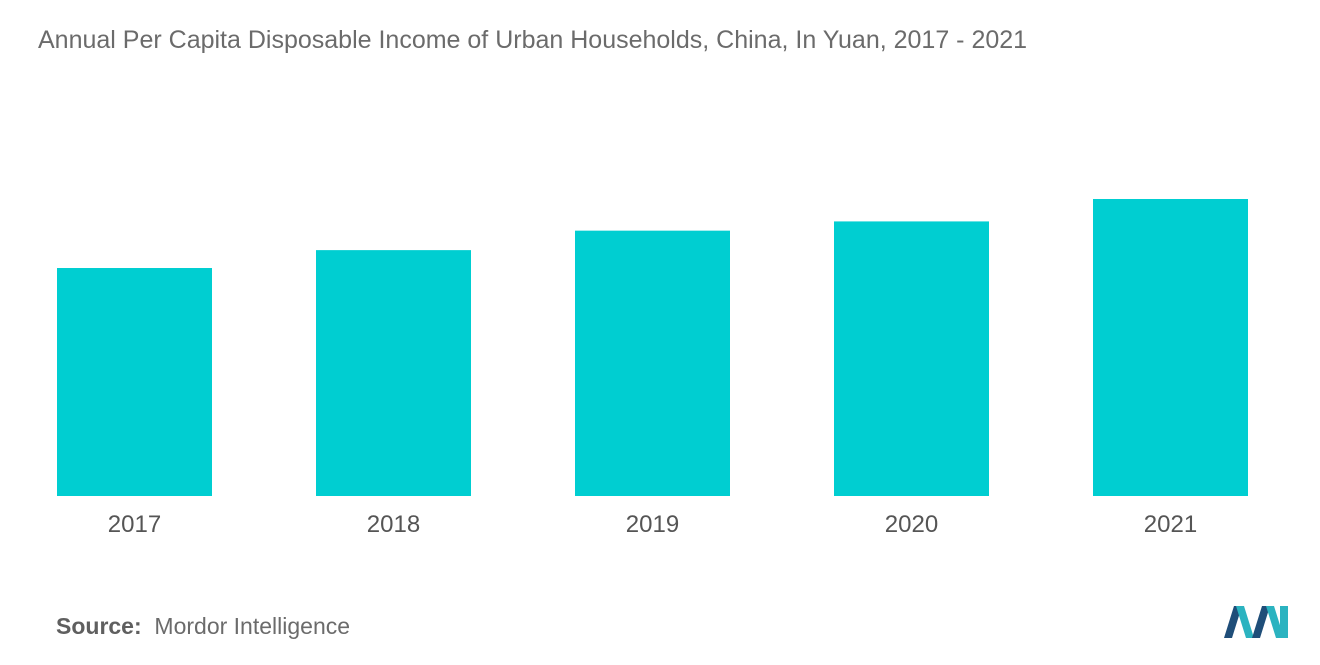 Image resolution: width=1320 pixels, height=665 pixels. What do you see at coordinates (393, 524) in the screenshot?
I see `x-tick-label-2018: 2018` at bounding box center [393, 524].